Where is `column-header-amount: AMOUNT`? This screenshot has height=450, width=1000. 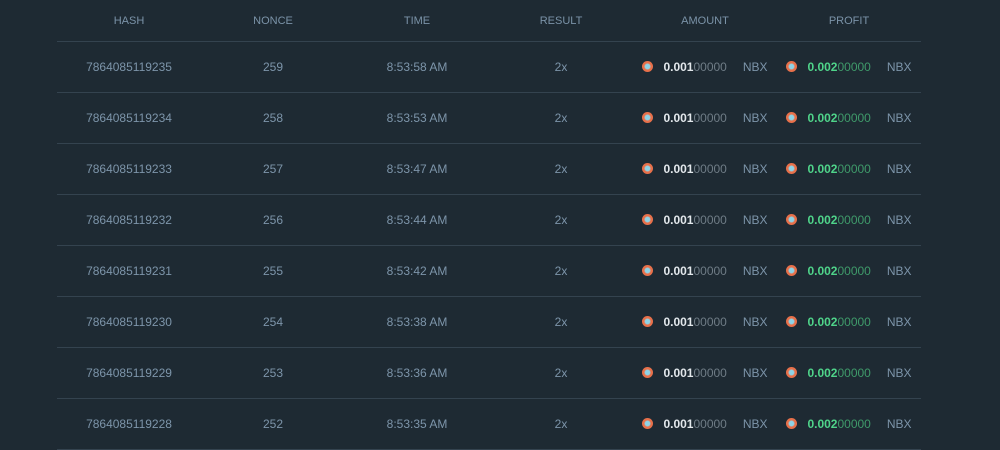 column-header-amount: AMOUNT is located at coordinates (705, 21).